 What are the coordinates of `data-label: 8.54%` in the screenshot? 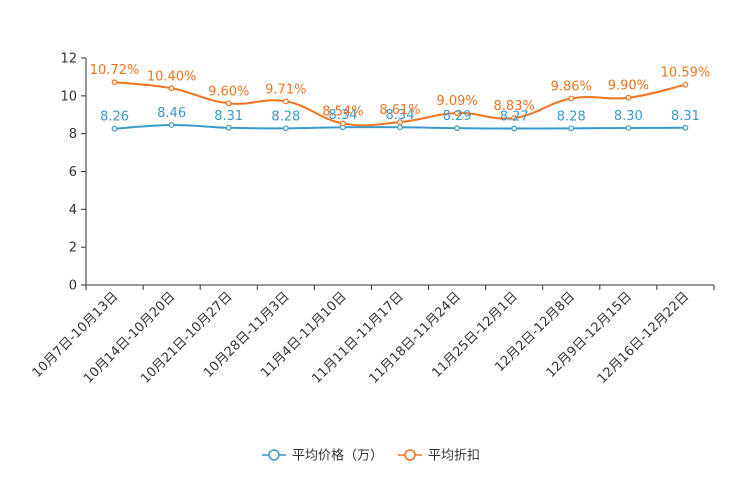 It's located at (342, 111).